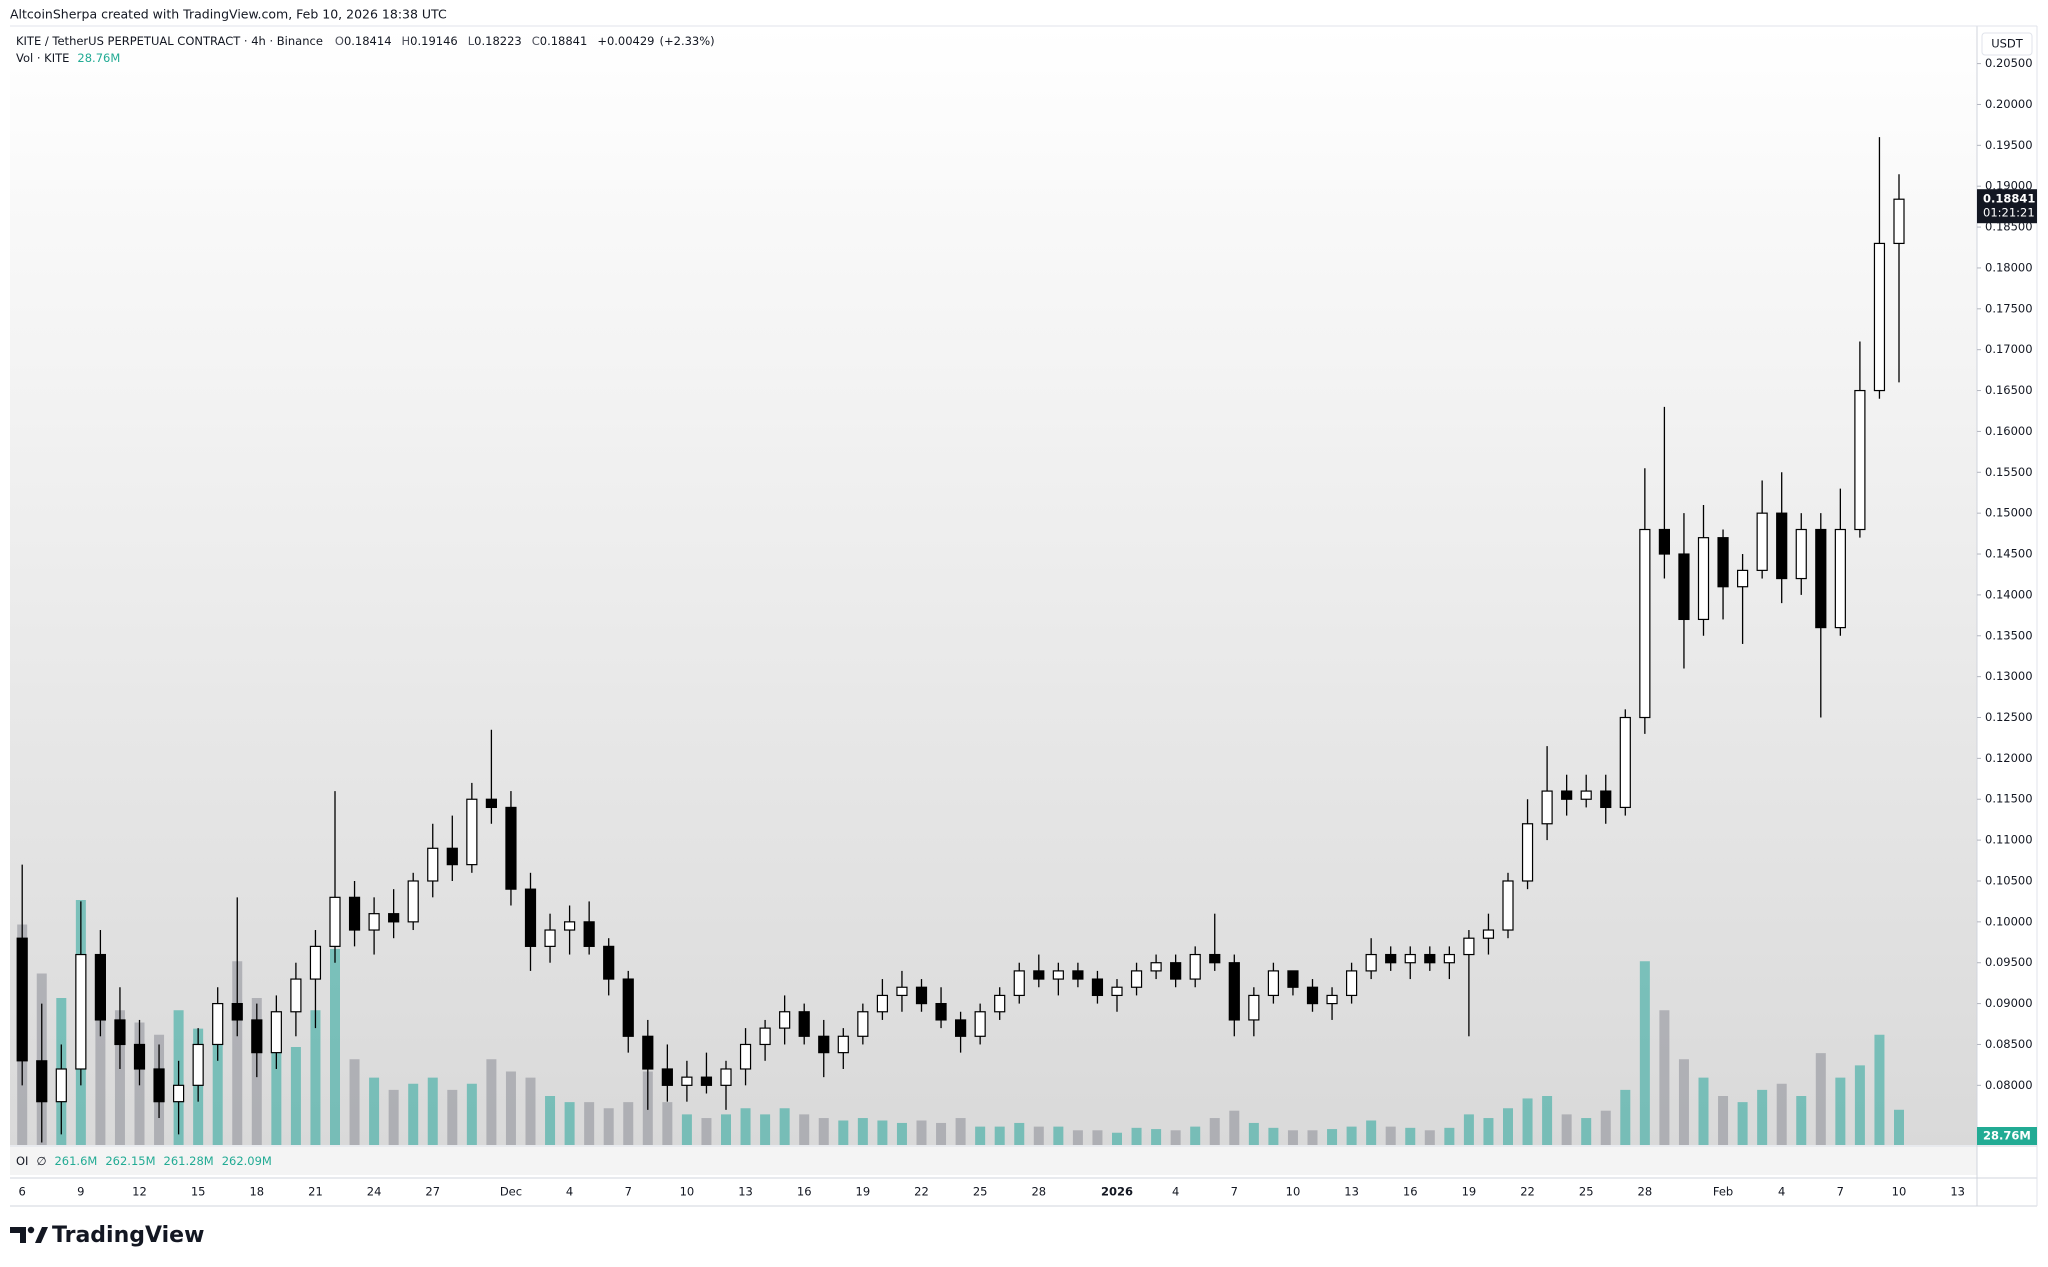  I want to click on change-value: +0.00429, so click(625, 41).